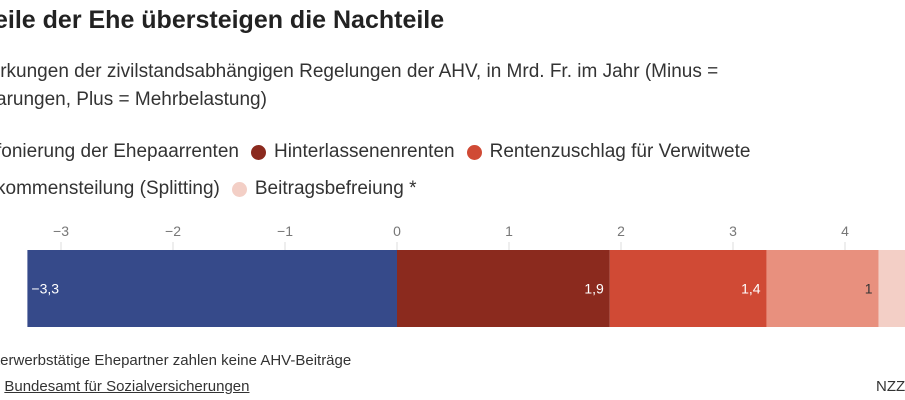 This screenshot has width=905, height=400. I want to click on source-link: Bundesamt für Sozialversicherungen, so click(127, 386).